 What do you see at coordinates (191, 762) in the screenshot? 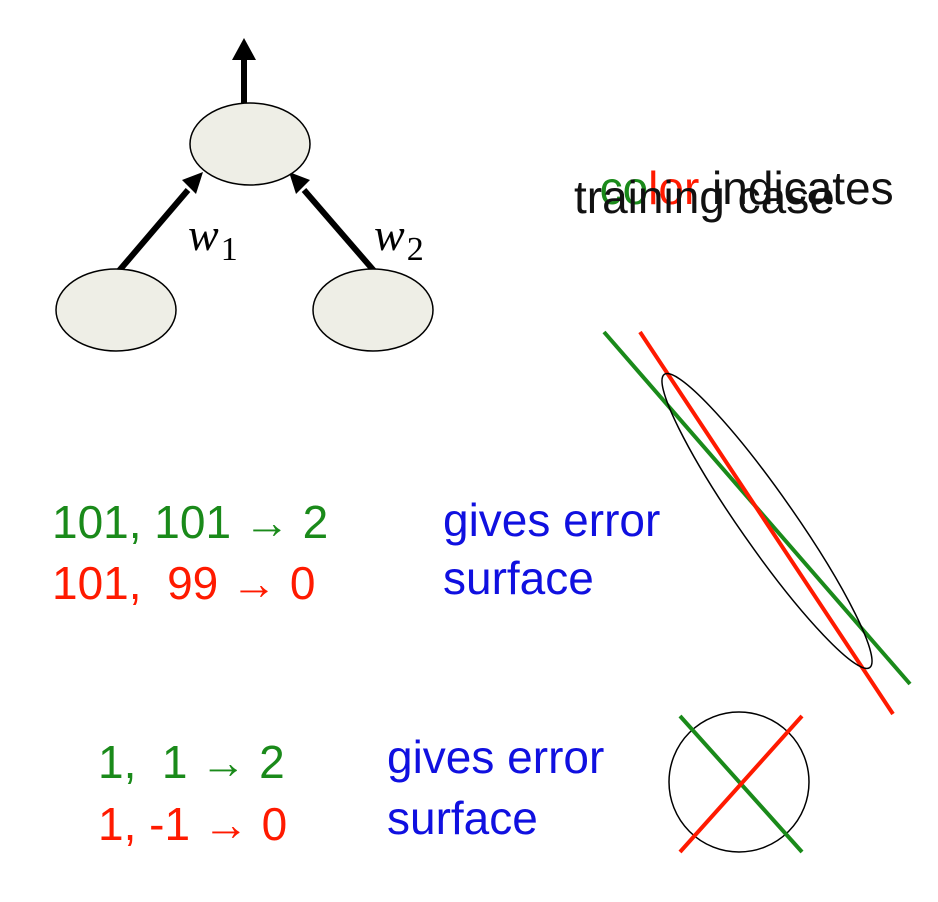
I see `example2-case-a: 1, 1 → 2` at bounding box center [191, 762].